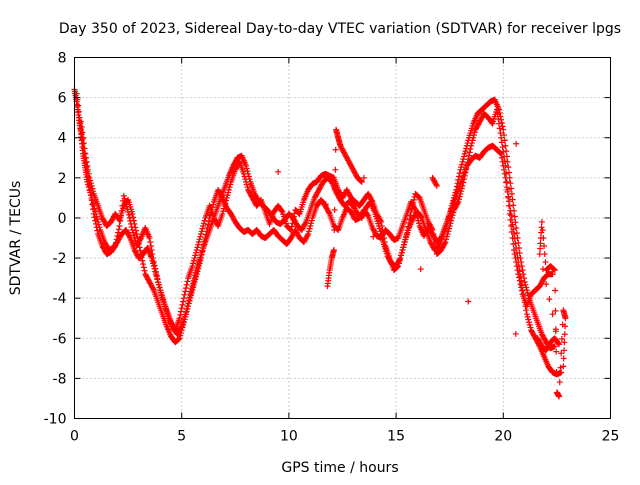 The height and width of the screenshot is (485, 640). Describe the element at coordinates (16, 238) in the screenshot. I see `y-axis-label: SDTVAR / TECUs` at that location.